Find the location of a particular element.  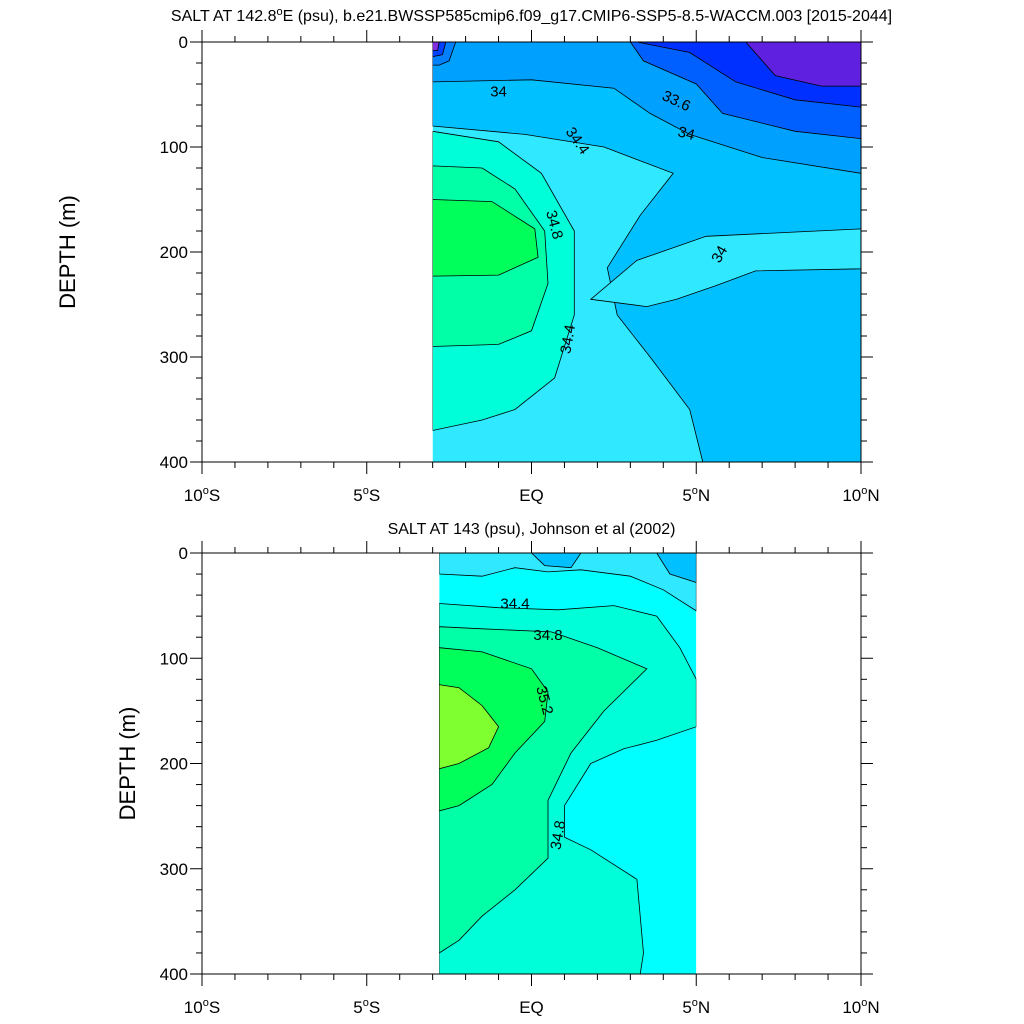

panel-title: SALT AT 143 (psu), Johnson et al (2002) is located at coordinates (532, 529).